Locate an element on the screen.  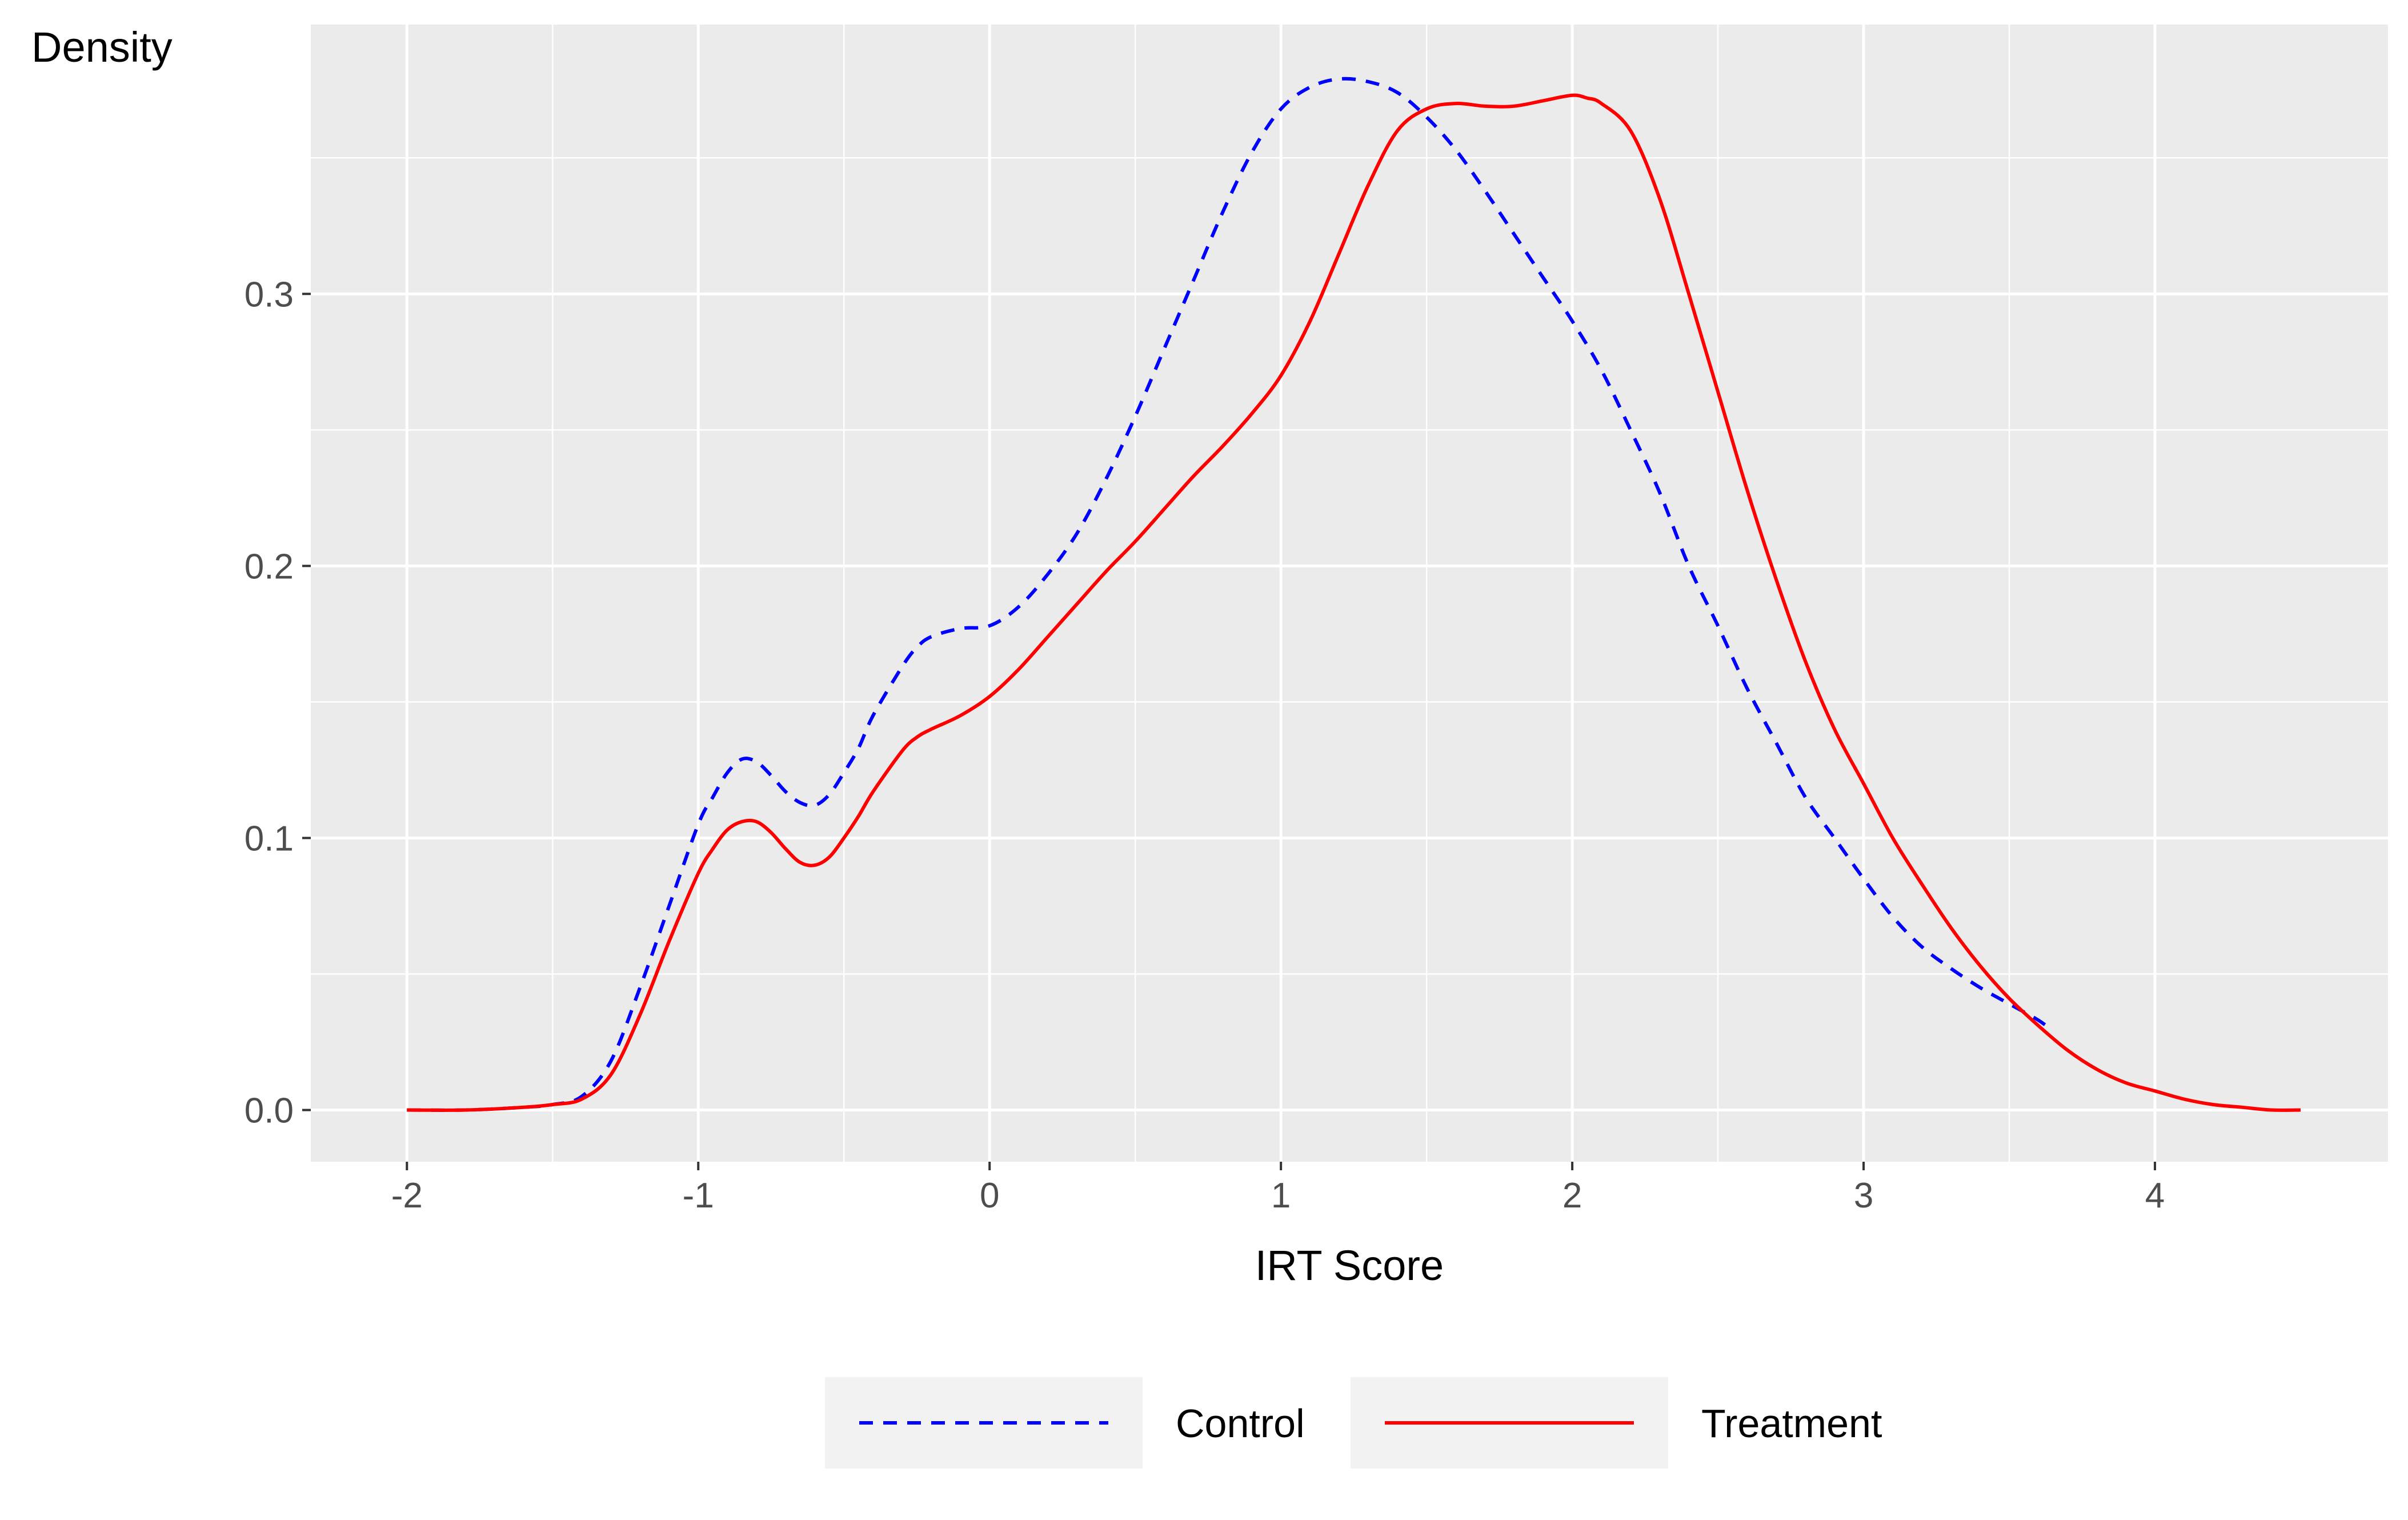
legend: Control Treatment is located at coordinates (1353, 1423).